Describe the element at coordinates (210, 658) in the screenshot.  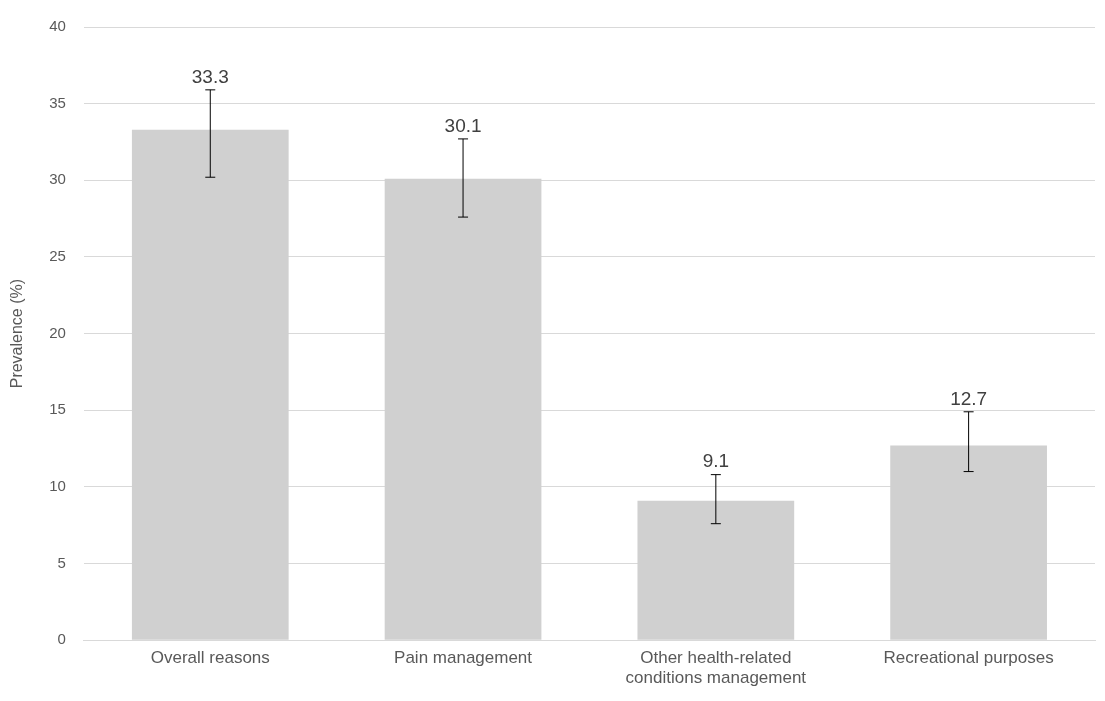
I see `x-tick-label: Overall reasons` at that location.